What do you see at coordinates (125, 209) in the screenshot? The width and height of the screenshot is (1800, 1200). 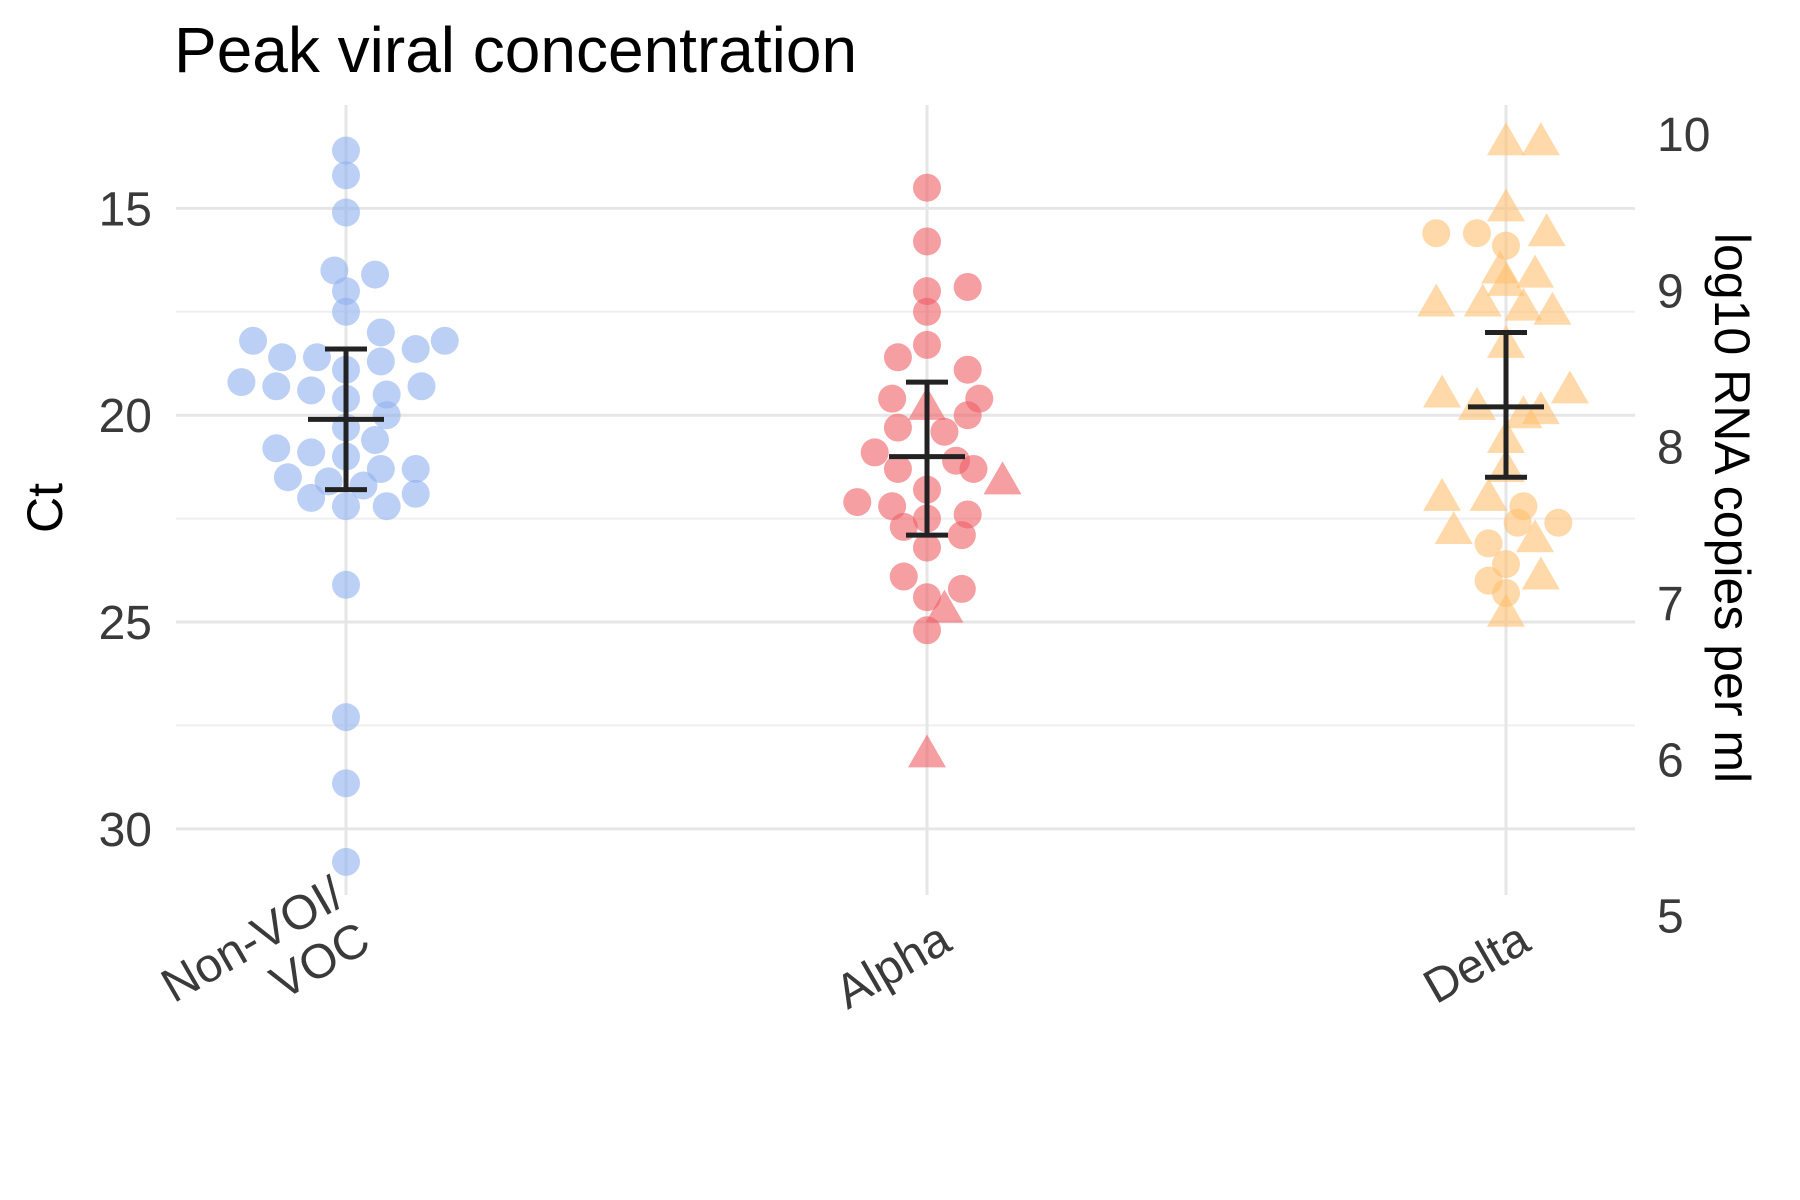 I see `left-tick-label: 15` at bounding box center [125, 209].